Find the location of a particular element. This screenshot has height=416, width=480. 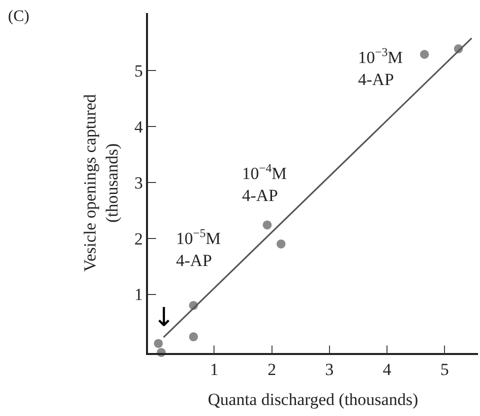

x-axis-title: Quanta discharged (thousands) is located at coordinates (313, 400).